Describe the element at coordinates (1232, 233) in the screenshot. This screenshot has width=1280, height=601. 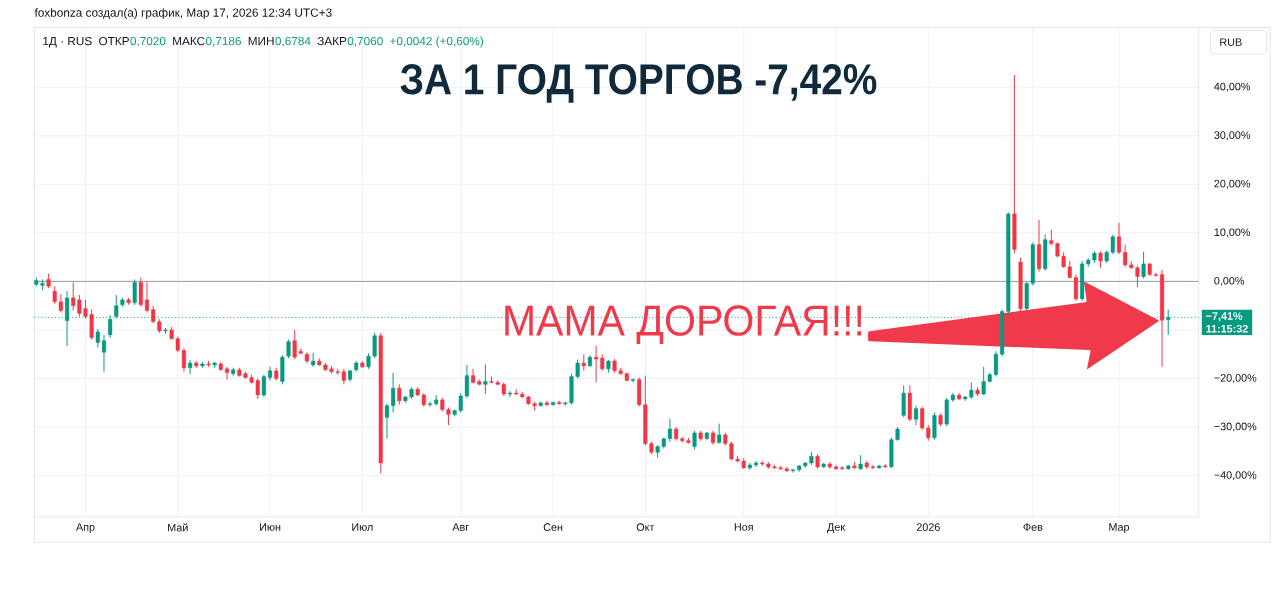
I see `y-tick-label: 10,00%` at that location.